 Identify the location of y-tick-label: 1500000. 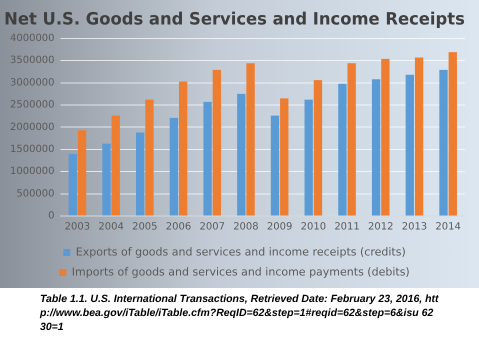
(32, 149).